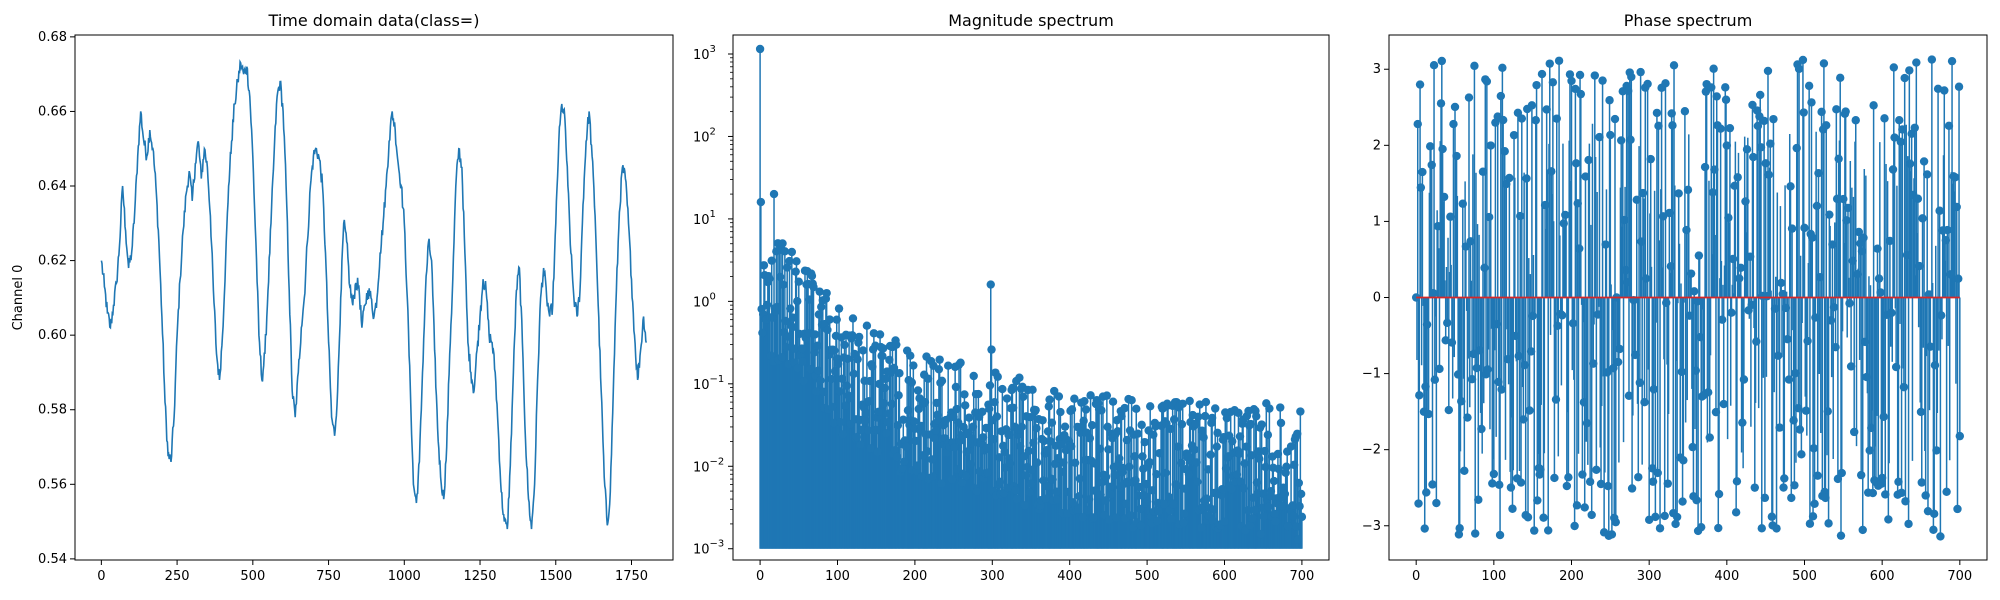 This screenshot has width=2000, height=600. Describe the element at coordinates (1031, 20) in the screenshot. I see `panel-title: Magnitude spectrum` at that location.